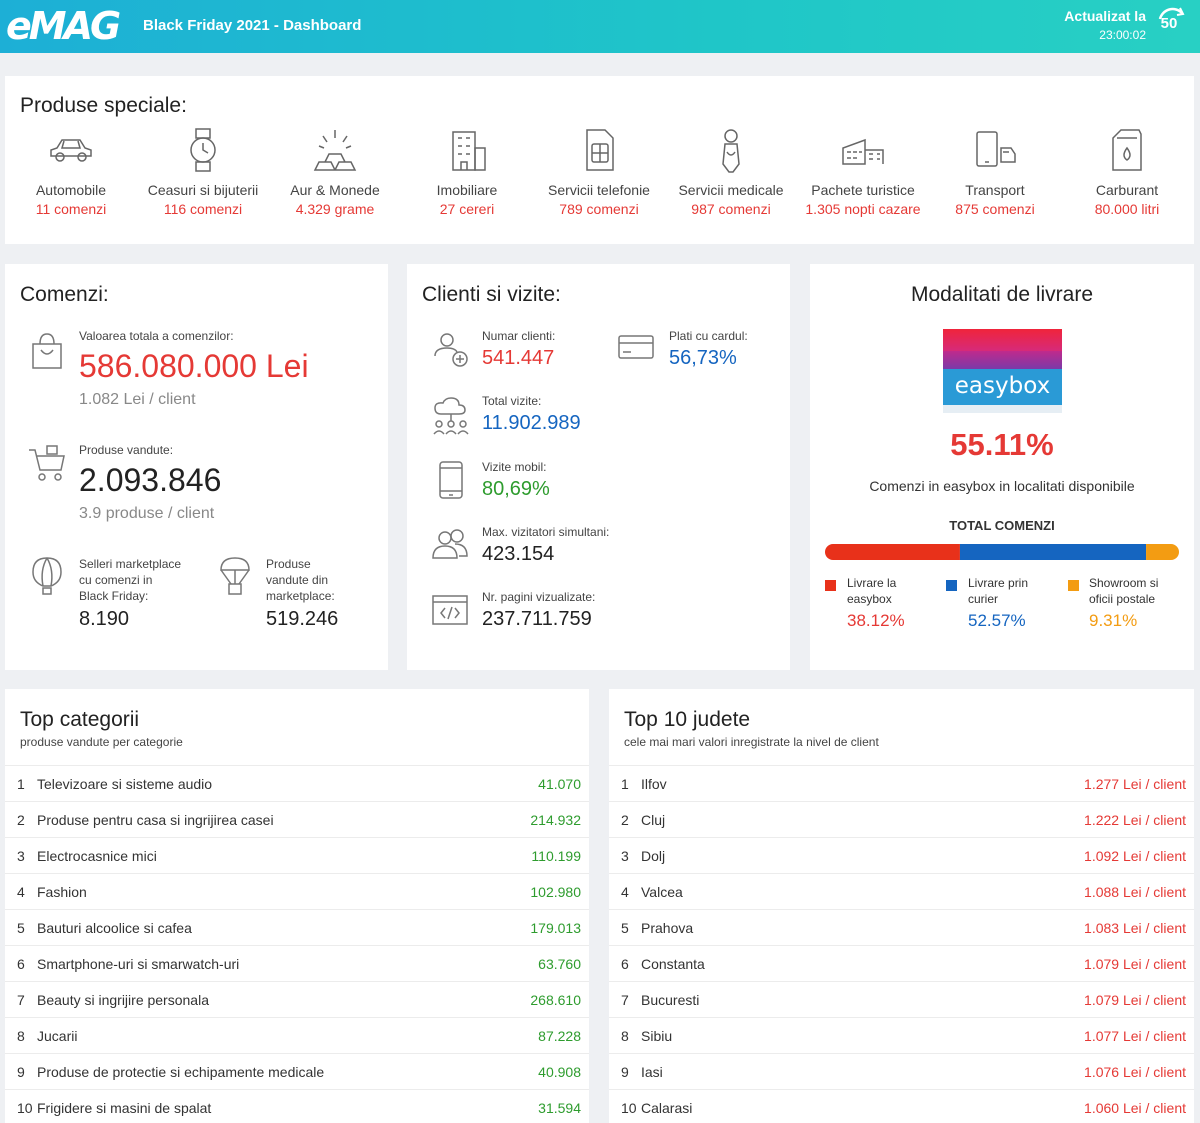  Describe the element at coordinates (62, 892) in the screenshot. I see `row-name: Fashion` at that location.